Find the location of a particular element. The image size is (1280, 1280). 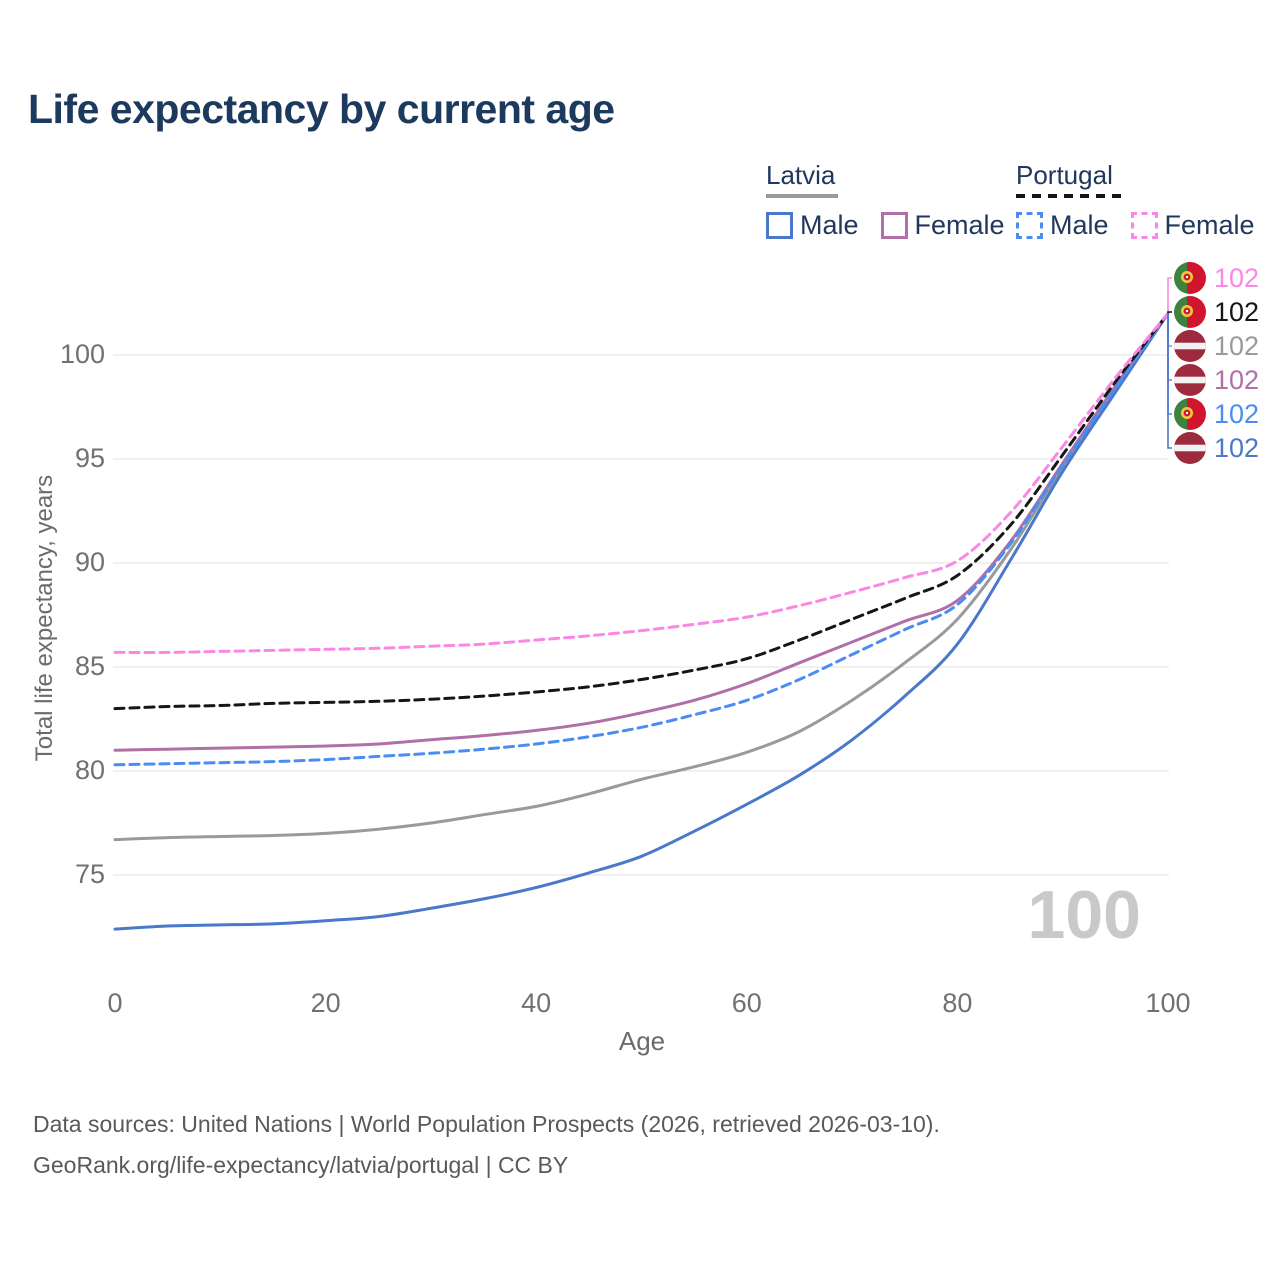

legend-item-latvia-female: Female is located at coordinates (942, 225).